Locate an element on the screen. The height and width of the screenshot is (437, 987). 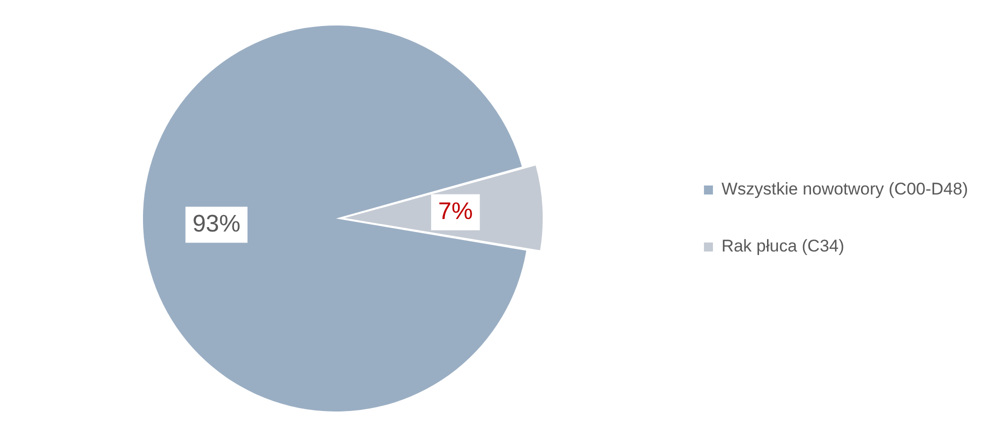
legend-label: Wszystkie nowotwory (C00-D48) is located at coordinates (844, 189).